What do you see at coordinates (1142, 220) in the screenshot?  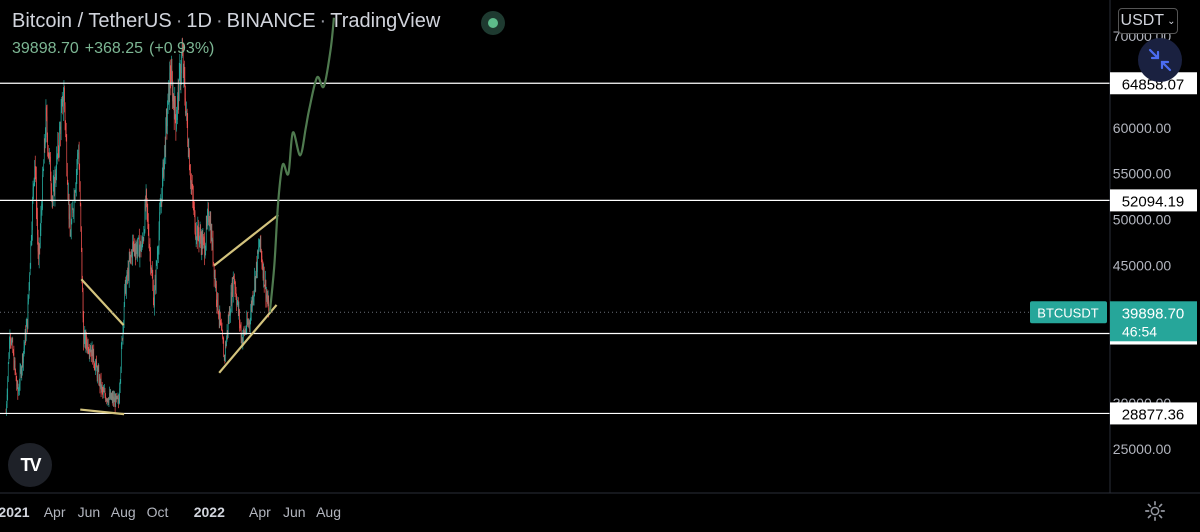 I see `price-tick-label: 50000.00` at bounding box center [1142, 220].